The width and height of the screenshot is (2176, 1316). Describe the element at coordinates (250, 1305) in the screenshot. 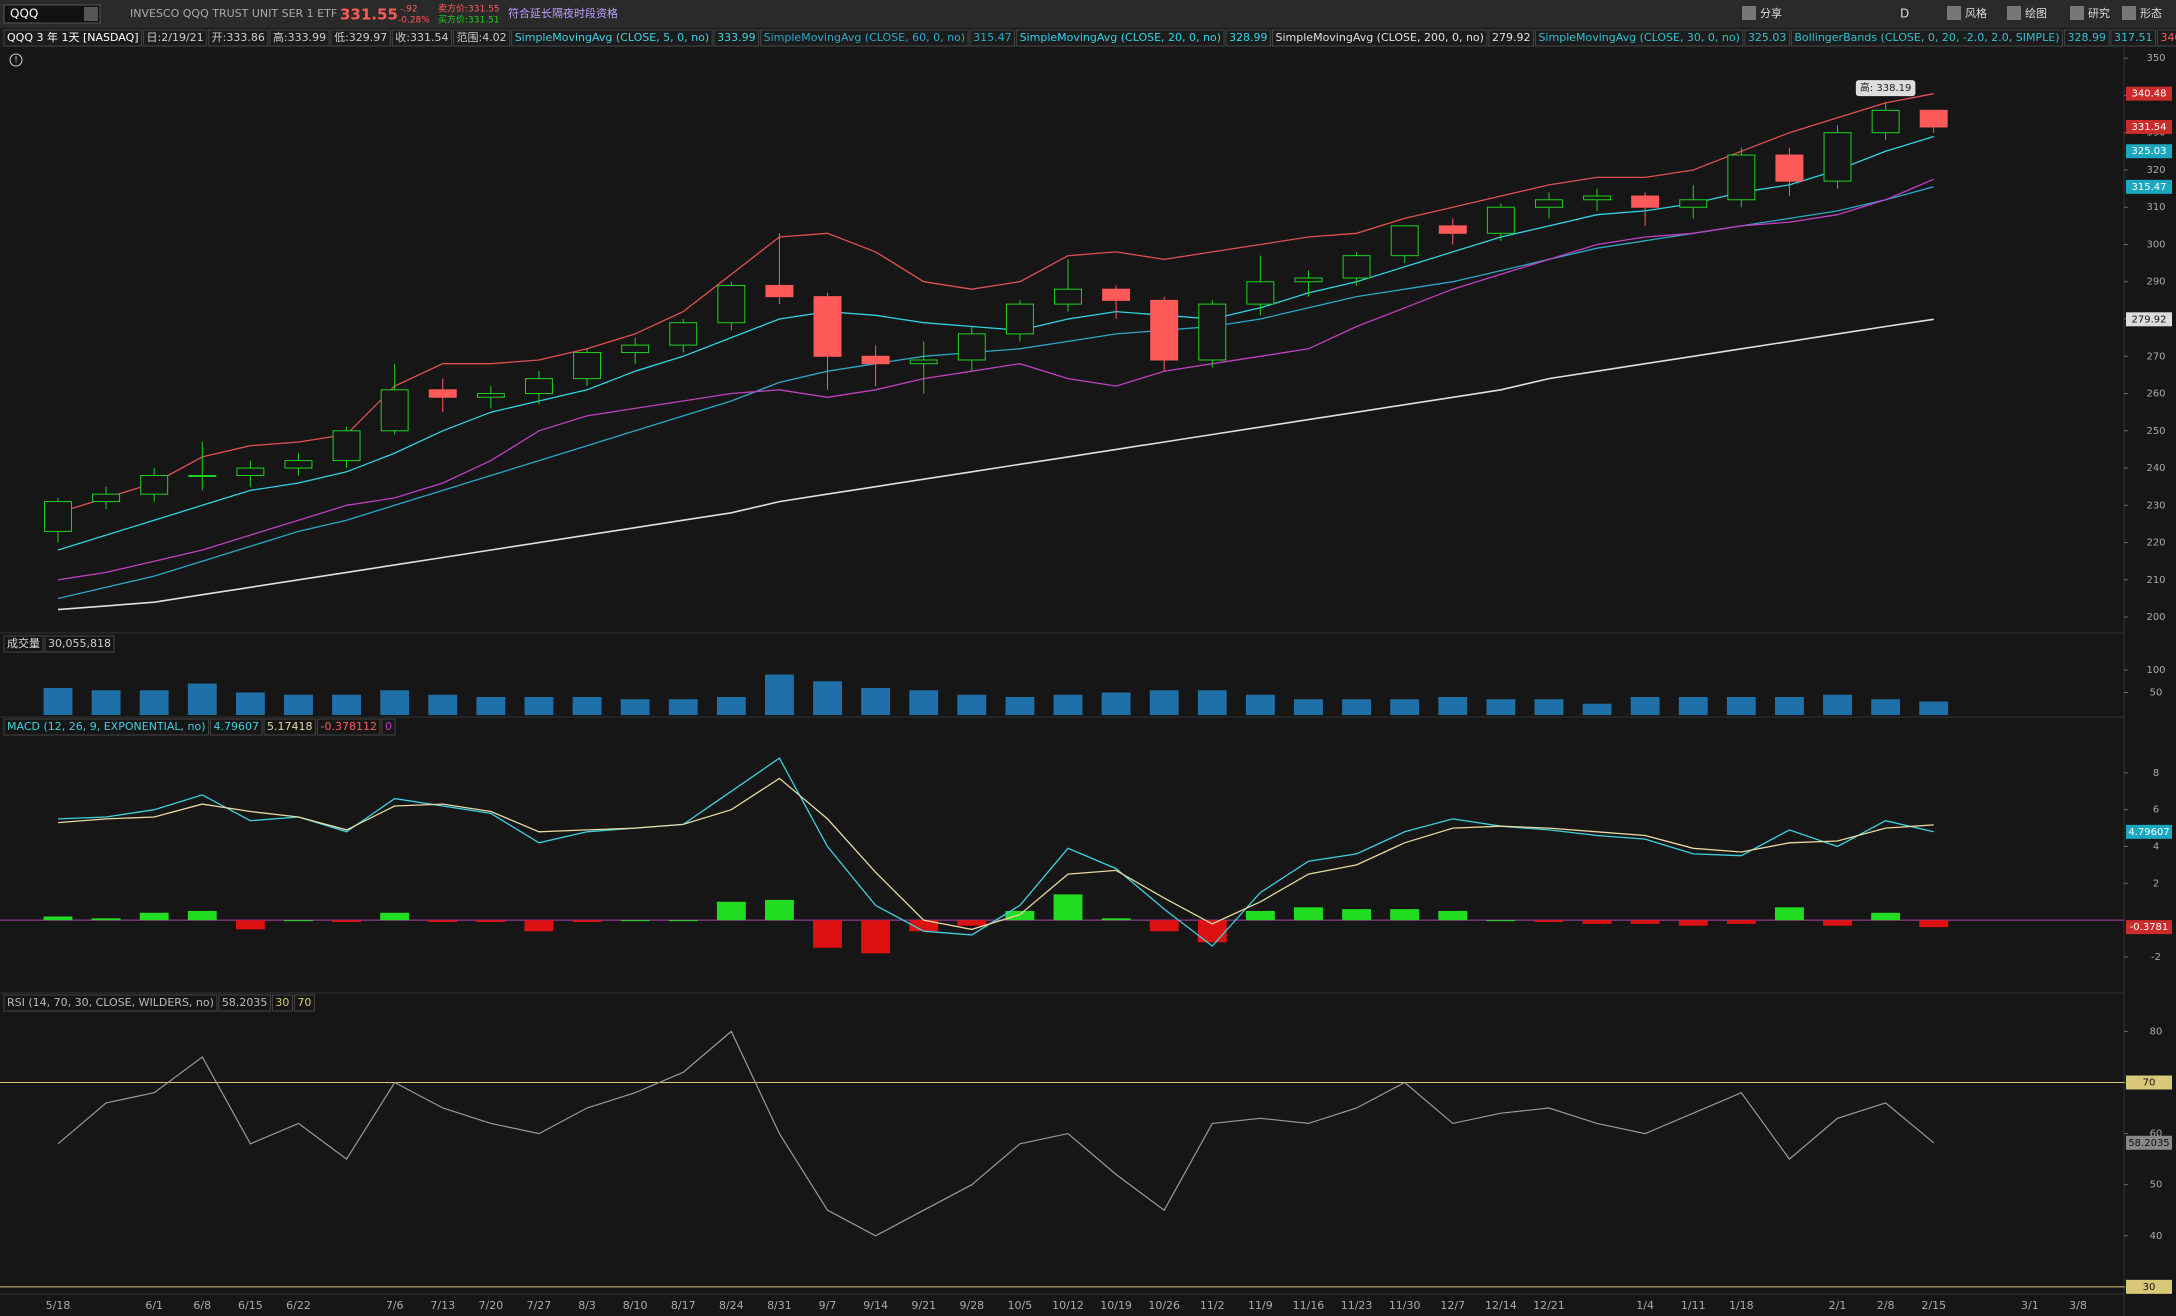

I see `x-tick-label: 6/15` at that location.